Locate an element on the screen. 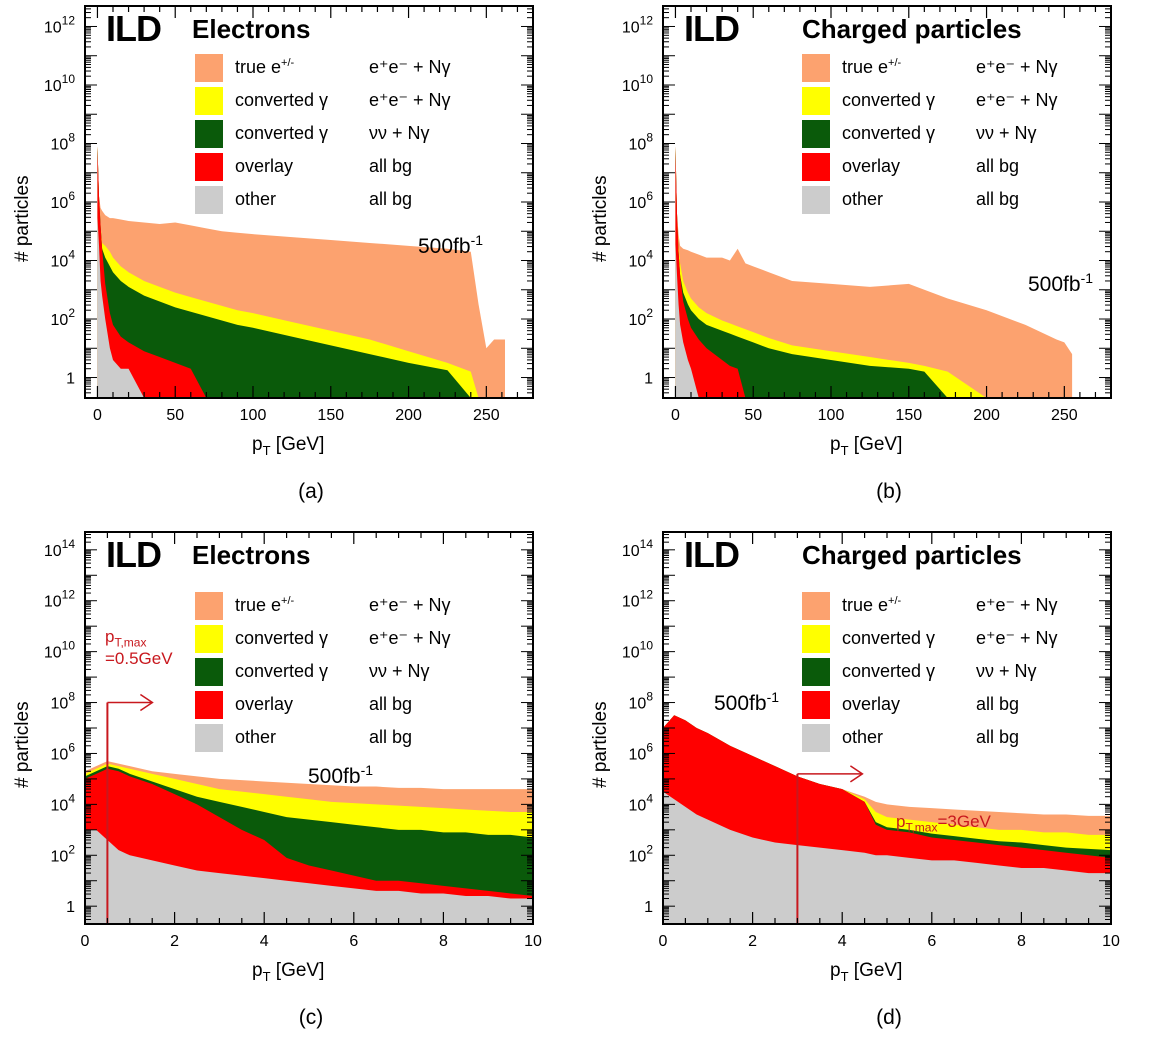  x-tick-label: 10 is located at coordinates (533, 941).